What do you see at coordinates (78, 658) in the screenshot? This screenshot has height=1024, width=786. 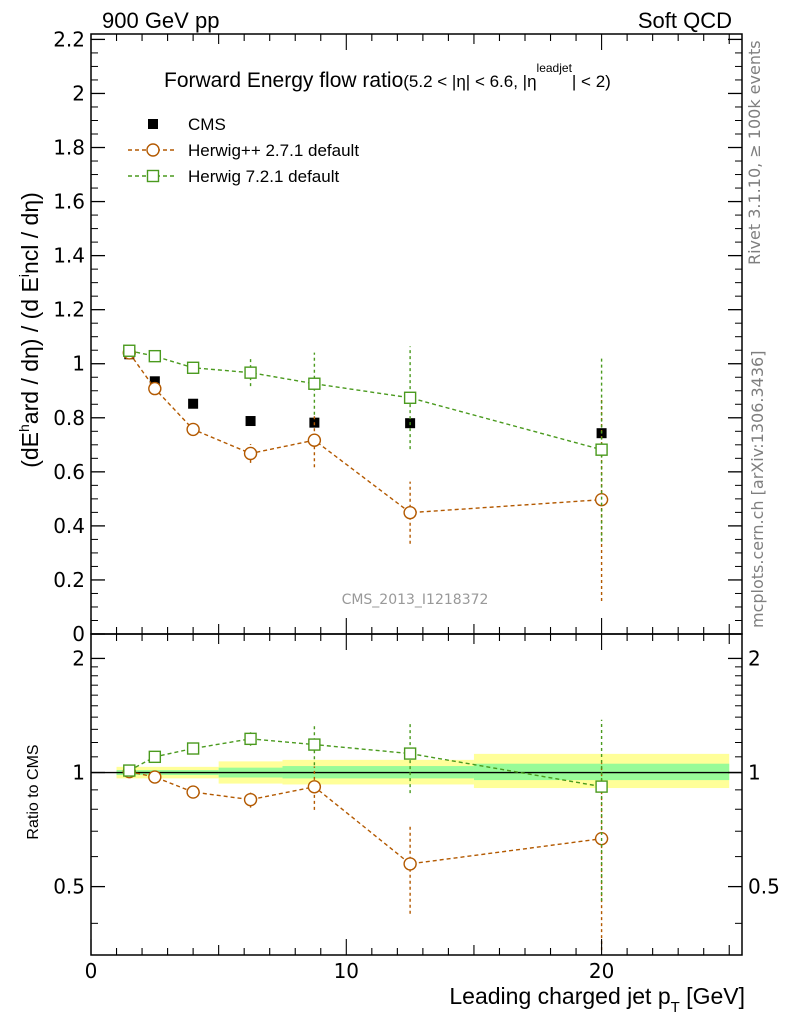 I see `ratio-y-tick-label: 2` at bounding box center [78, 658].